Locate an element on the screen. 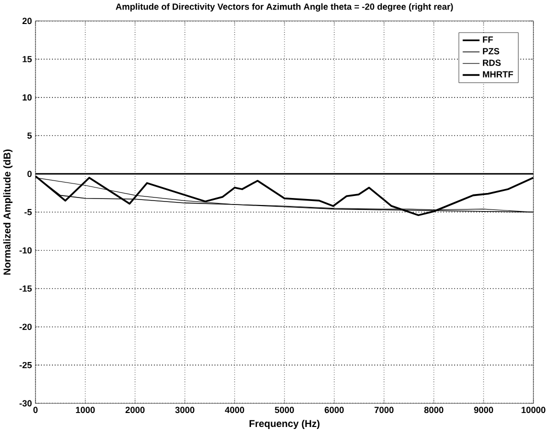  y-tick-label: 20 is located at coordinates (27, 21).